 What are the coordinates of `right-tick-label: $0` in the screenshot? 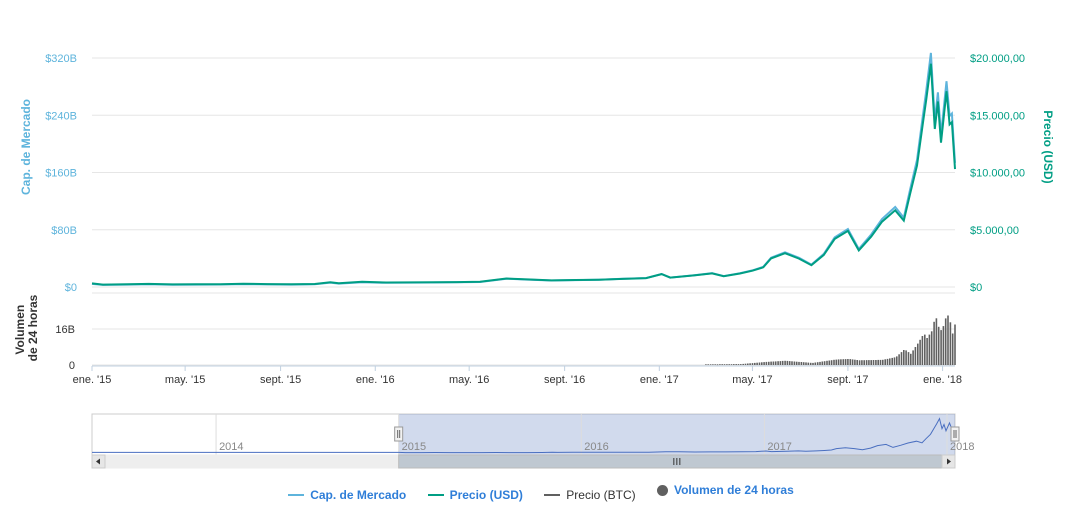 It's located at (976, 288).